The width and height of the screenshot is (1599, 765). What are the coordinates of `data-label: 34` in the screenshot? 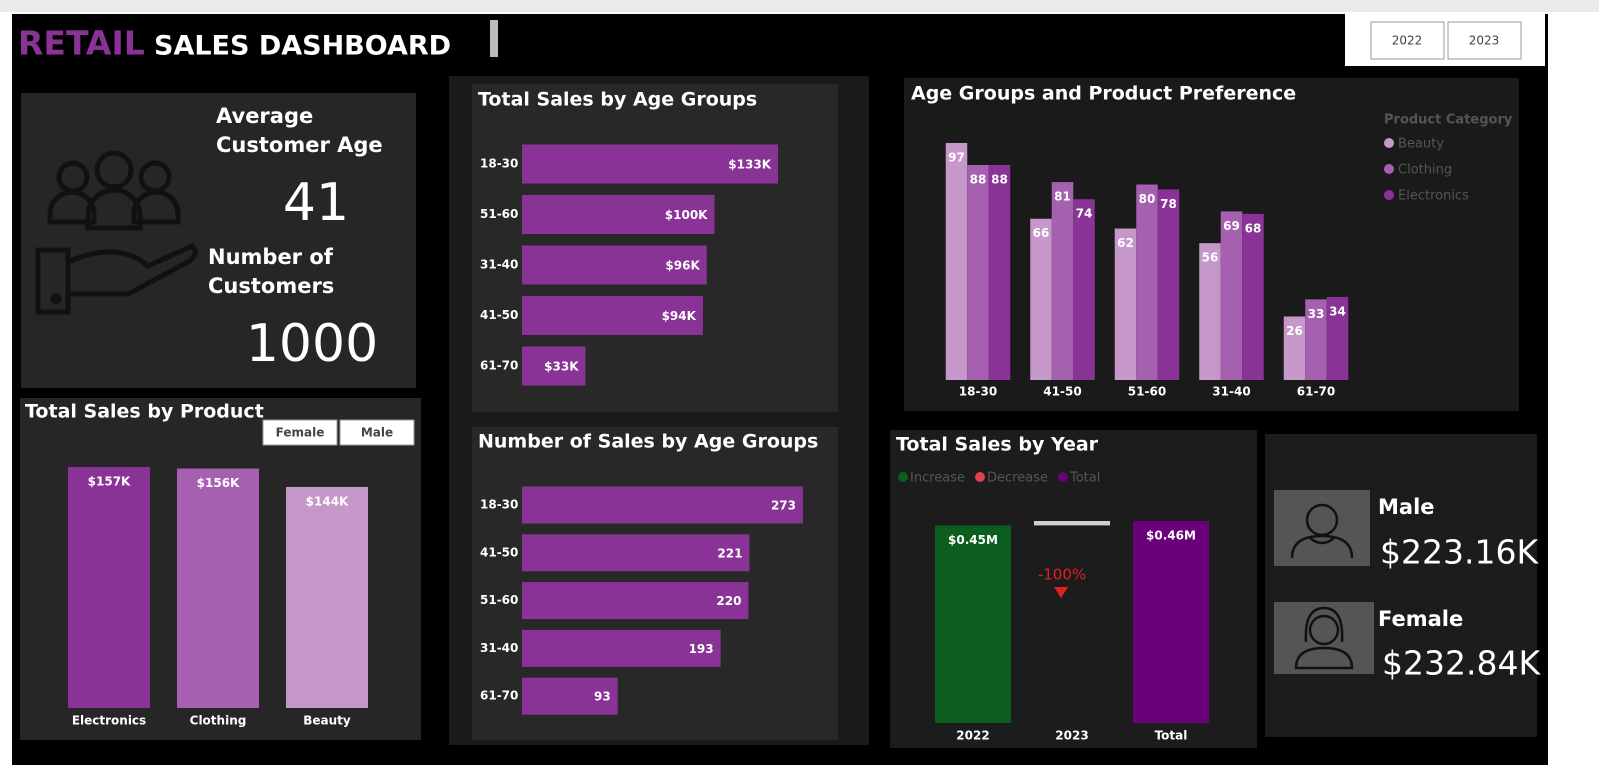 It's located at (1337, 311).